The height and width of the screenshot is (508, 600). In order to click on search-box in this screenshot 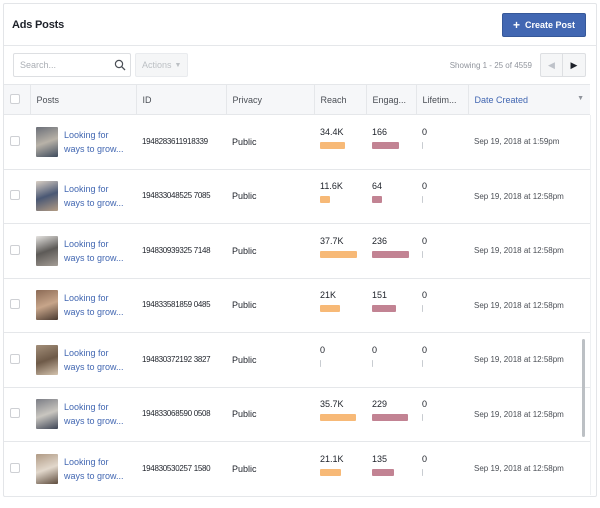, I will do `click(72, 65)`.